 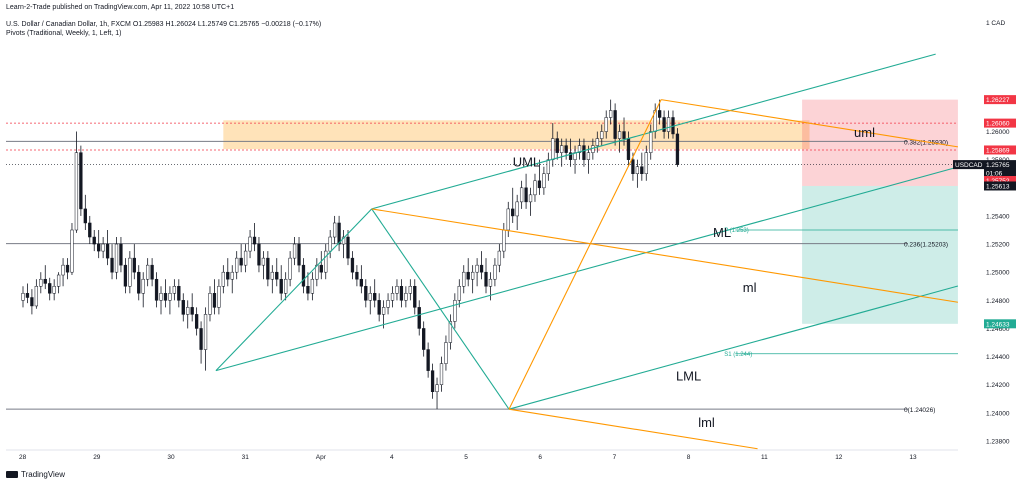 I want to click on price-tick-label: 1.24600, so click(x=998, y=329).